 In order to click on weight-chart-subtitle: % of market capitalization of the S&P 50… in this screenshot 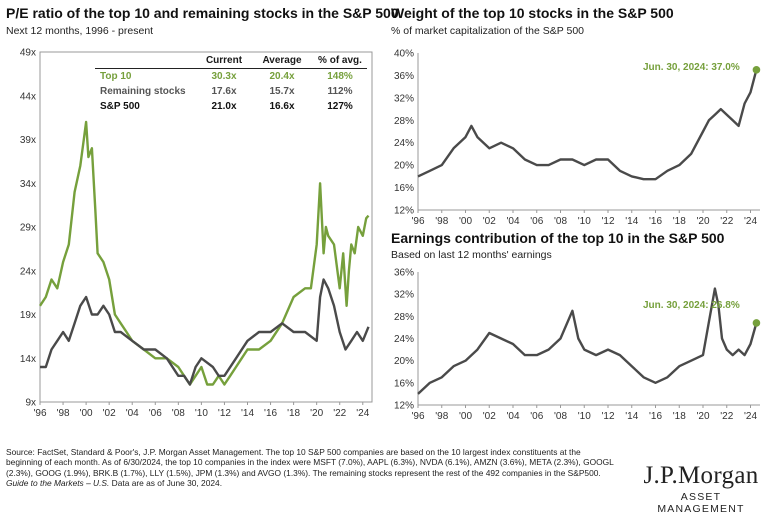, I will do `click(487, 31)`.